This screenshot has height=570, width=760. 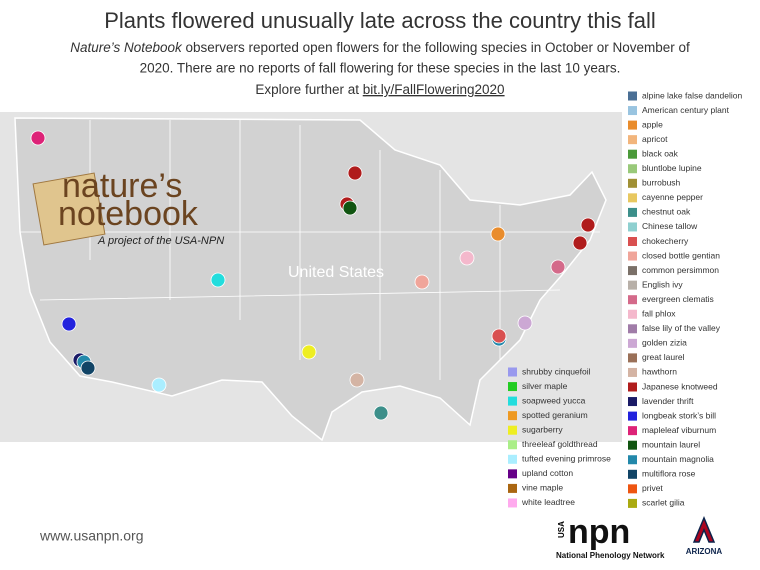 What do you see at coordinates (556, 371) in the screenshot?
I see `legend-label: shrubby cinquefoil` at bounding box center [556, 371].